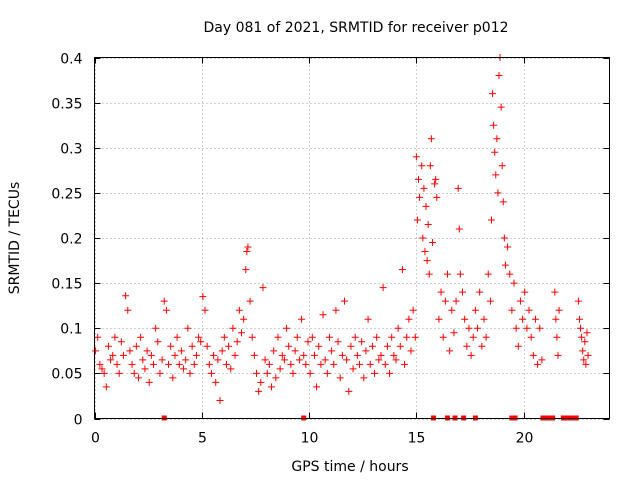 The height and width of the screenshot is (480, 640). I want to click on y-tick-label: 0, so click(78, 421).